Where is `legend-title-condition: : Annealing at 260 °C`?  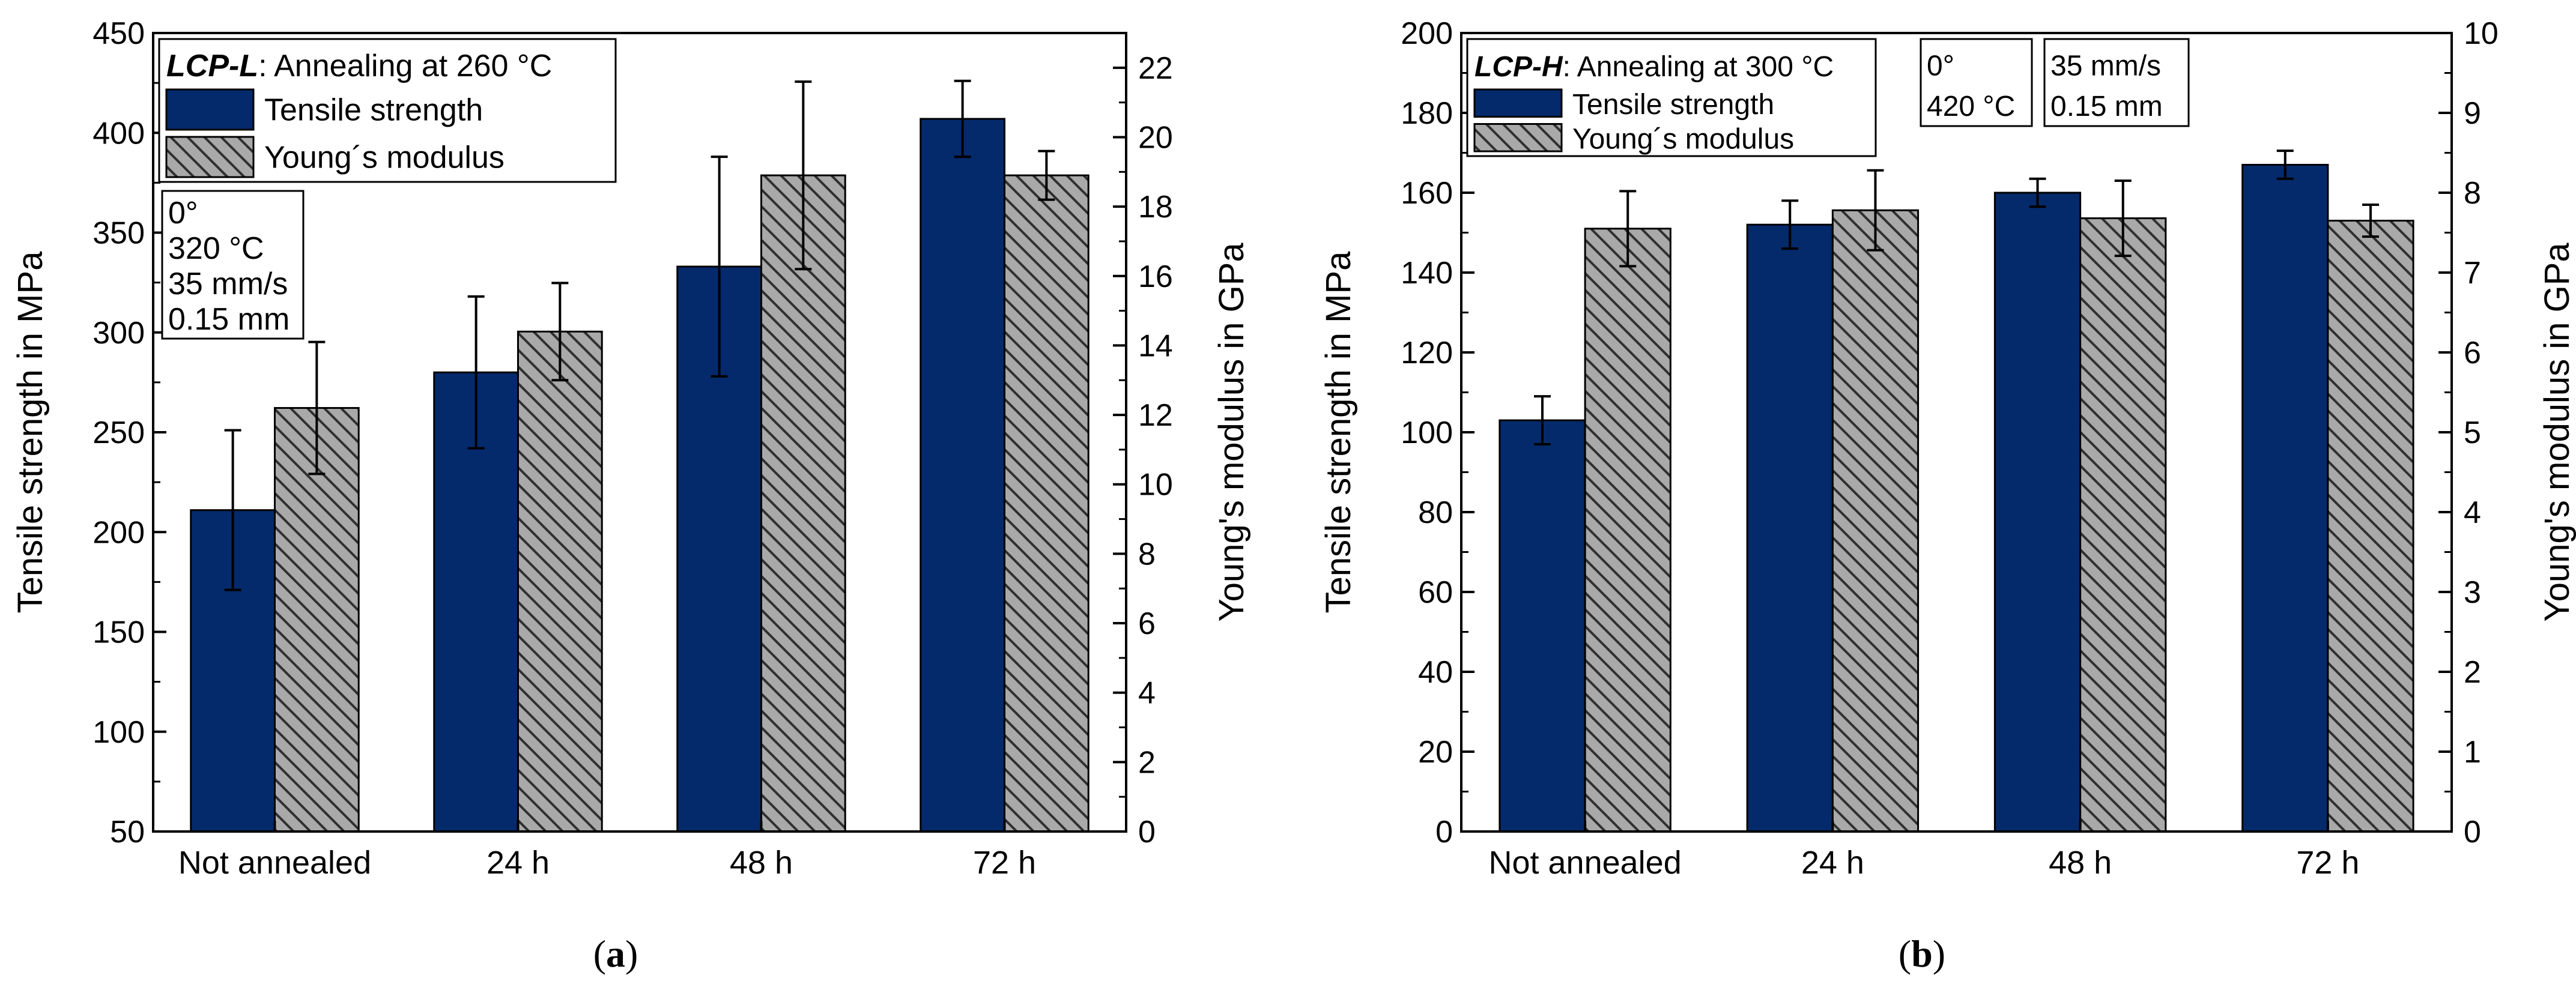 legend-title-condition: : Annealing at 260 °C is located at coordinates (405, 66).